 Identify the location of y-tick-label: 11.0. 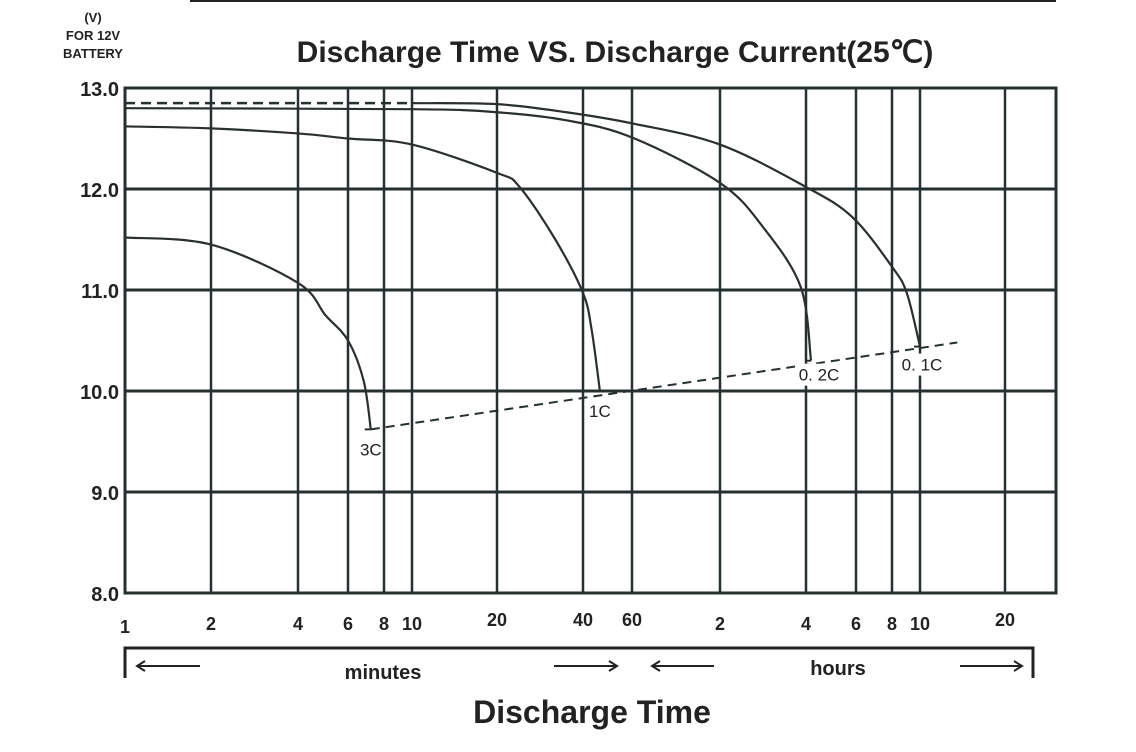
(100, 292).